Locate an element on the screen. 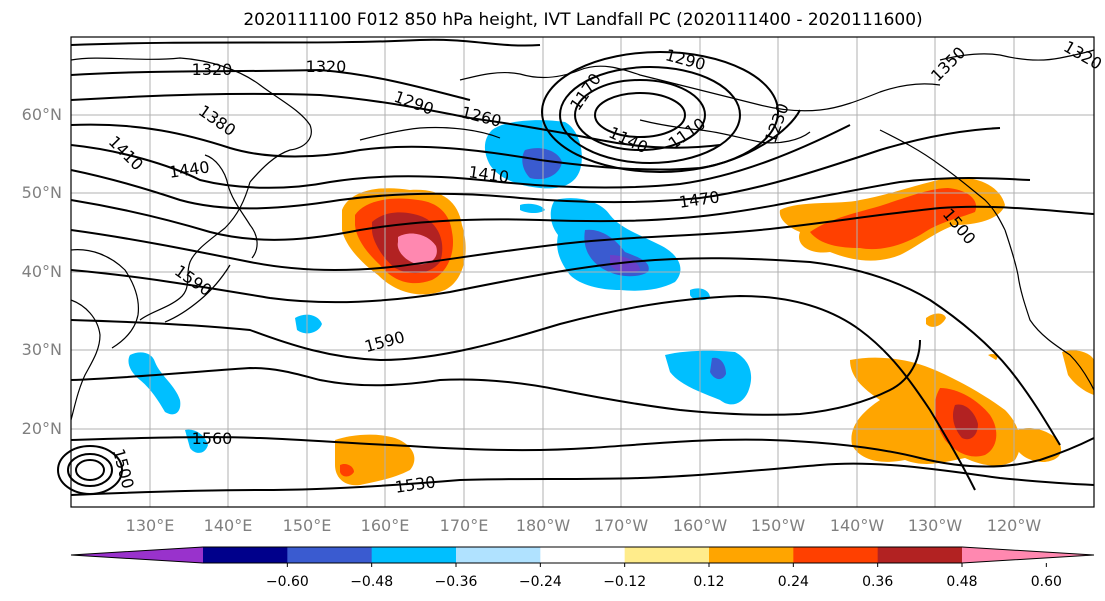  lat-label: 40°N is located at coordinates (42, 271).